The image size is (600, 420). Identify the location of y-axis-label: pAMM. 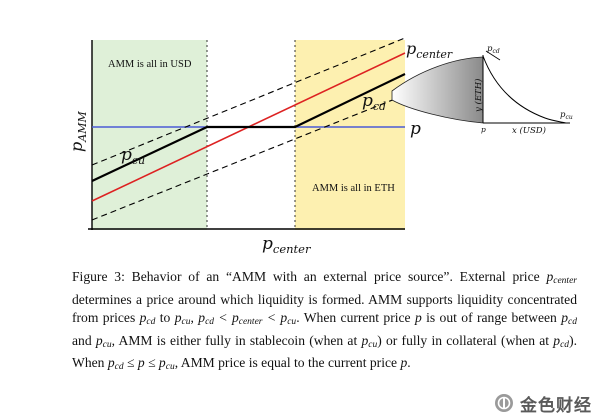
(78, 131).